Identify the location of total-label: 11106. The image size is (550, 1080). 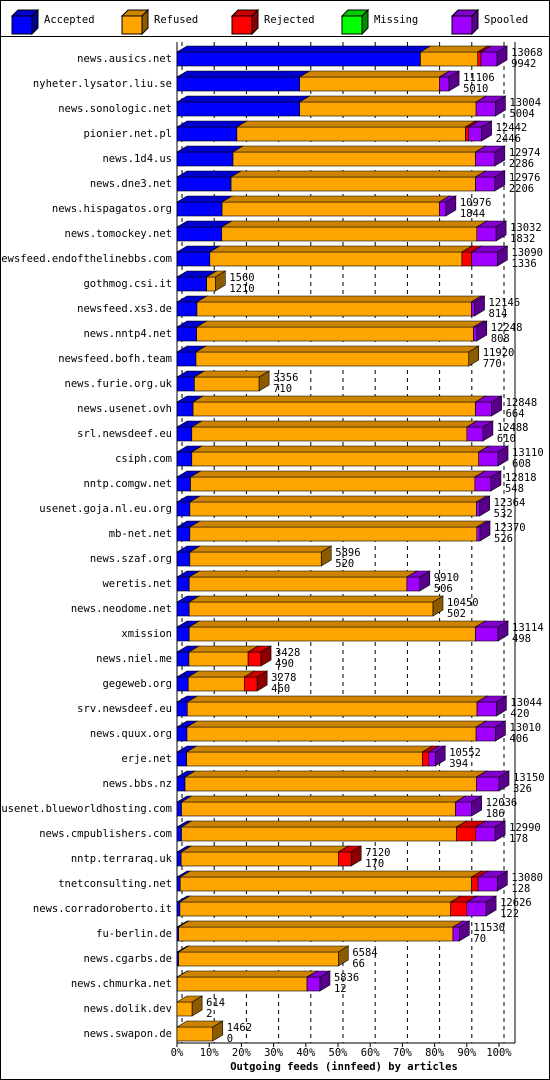
(479, 78).